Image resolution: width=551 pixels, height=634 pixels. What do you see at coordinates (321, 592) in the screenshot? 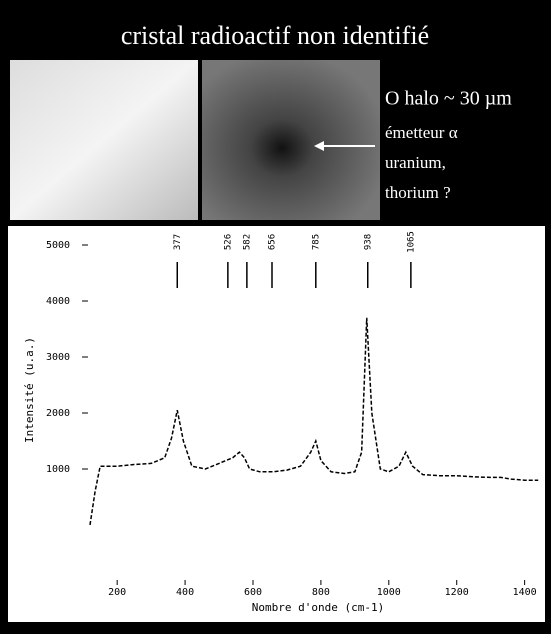
I see `x-tick-label: 800` at bounding box center [321, 592].